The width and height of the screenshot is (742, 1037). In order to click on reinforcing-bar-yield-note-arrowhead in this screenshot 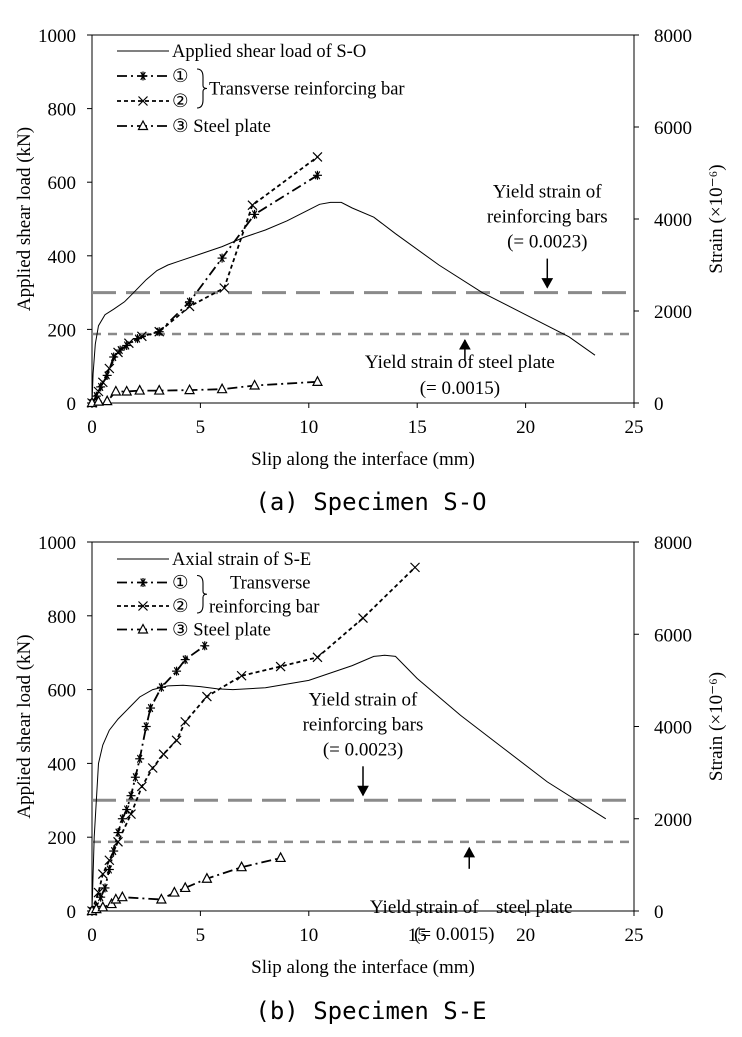, I will do `click(363, 791)`.